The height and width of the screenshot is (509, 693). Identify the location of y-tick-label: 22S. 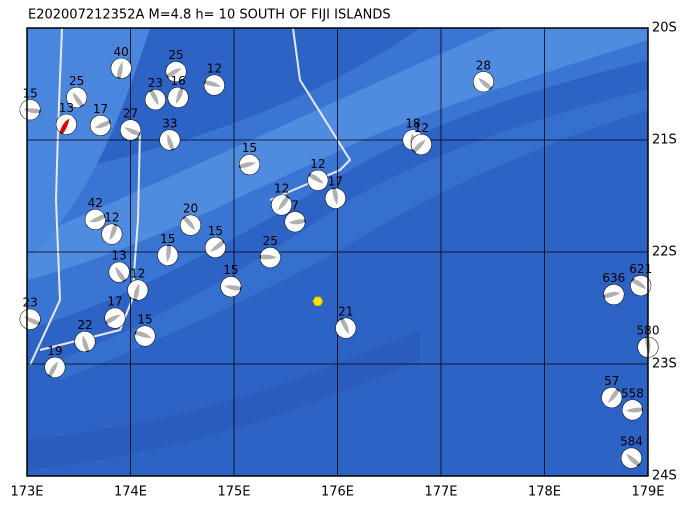
(664, 252).